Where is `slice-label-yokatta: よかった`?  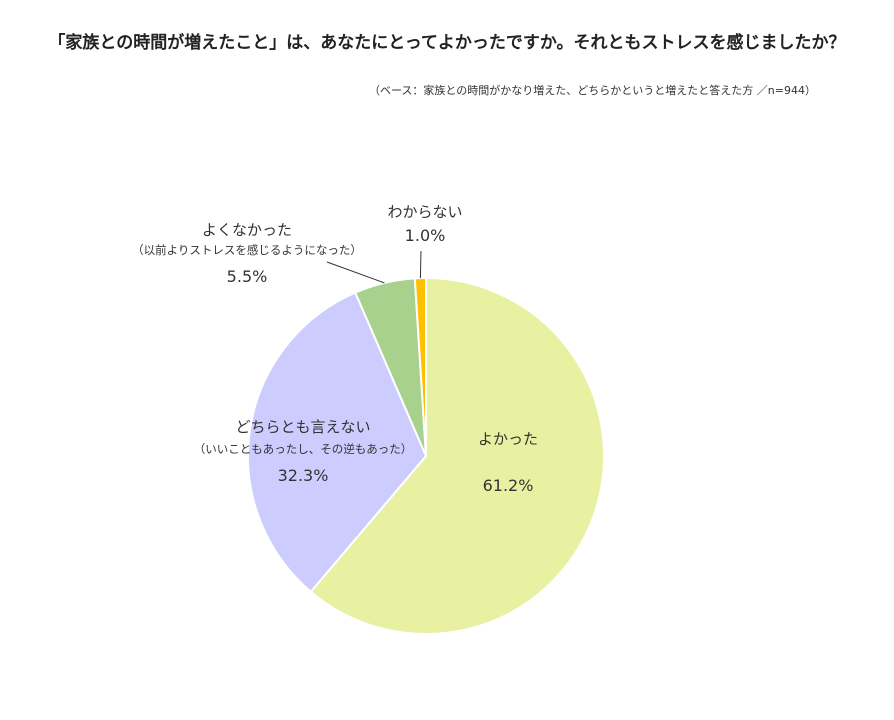 slice-label-yokatta: よかった is located at coordinates (508, 439).